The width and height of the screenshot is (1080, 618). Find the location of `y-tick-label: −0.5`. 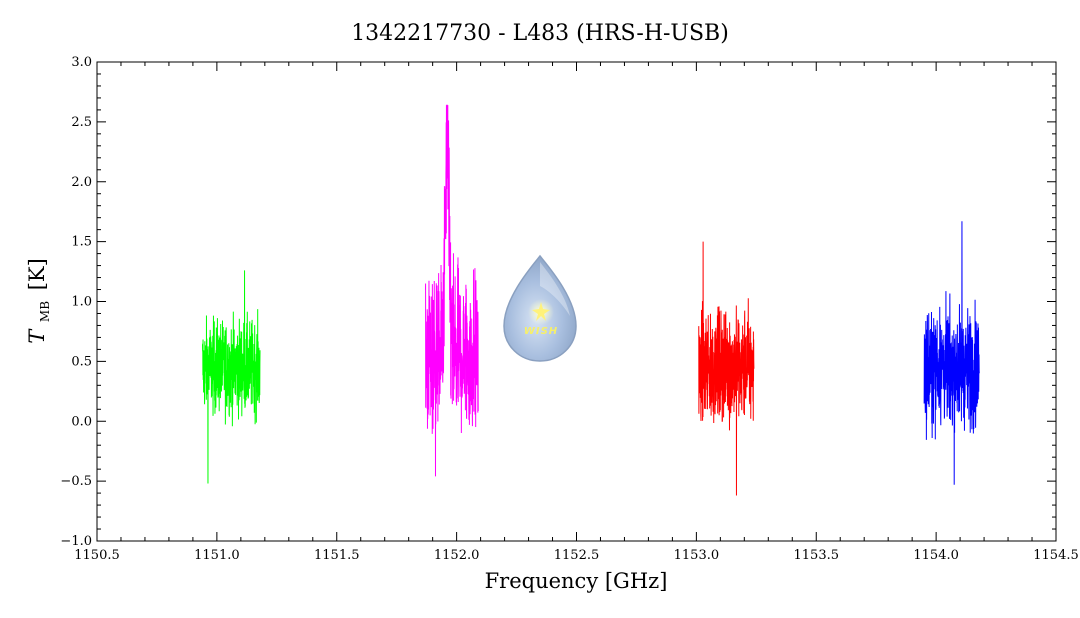

y-tick-label: −0.5 is located at coordinates (76, 481).